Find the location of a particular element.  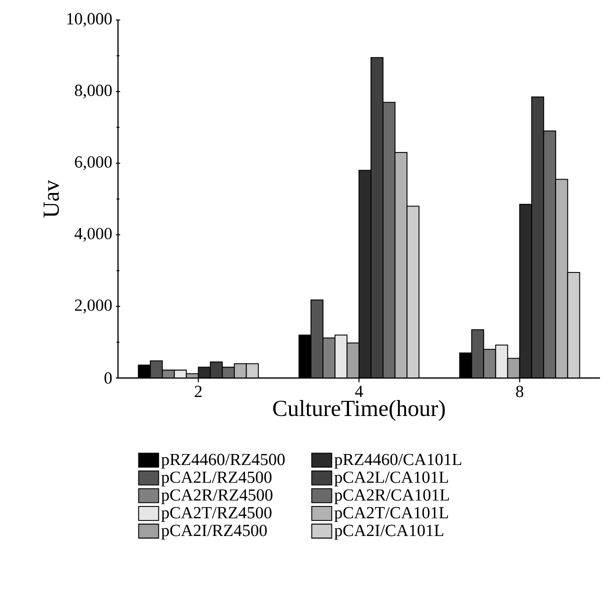

legend-label: pRZ4460/CA101L is located at coordinates (398, 461).